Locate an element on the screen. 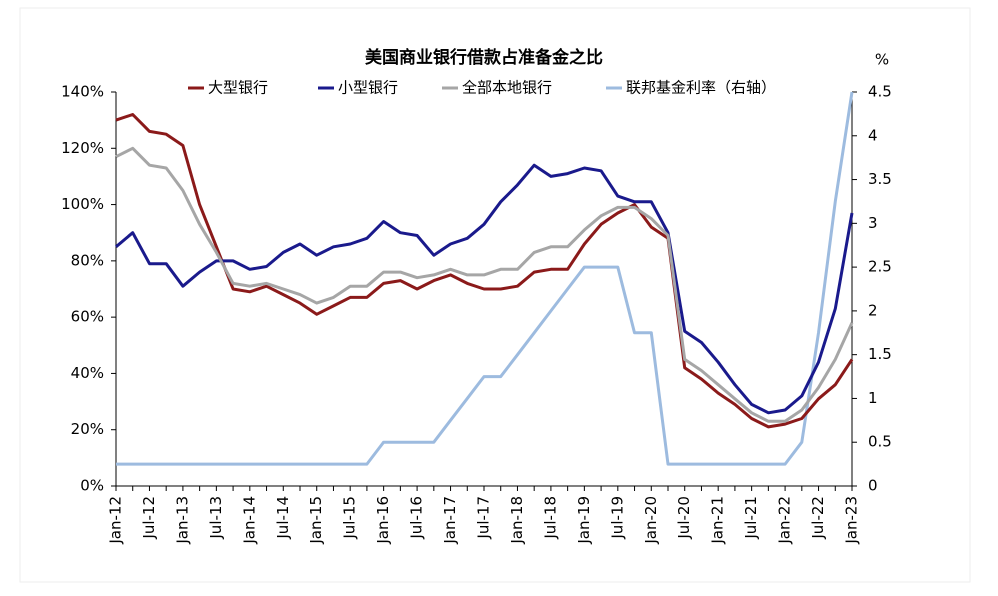 The width and height of the screenshot is (998, 596). y-tick-label: 40% is located at coordinates (87, 373).